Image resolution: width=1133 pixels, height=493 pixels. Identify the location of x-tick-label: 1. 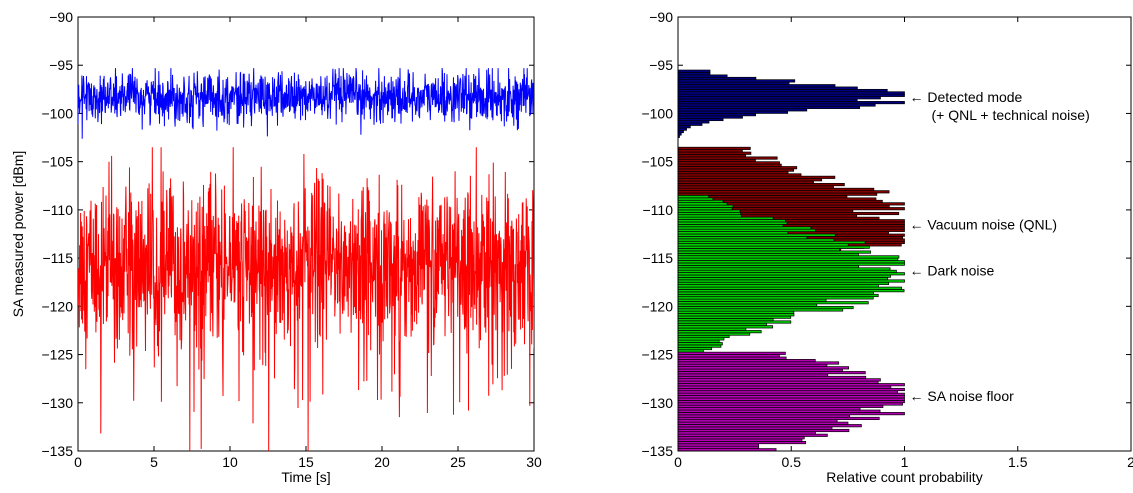
(905, 462).